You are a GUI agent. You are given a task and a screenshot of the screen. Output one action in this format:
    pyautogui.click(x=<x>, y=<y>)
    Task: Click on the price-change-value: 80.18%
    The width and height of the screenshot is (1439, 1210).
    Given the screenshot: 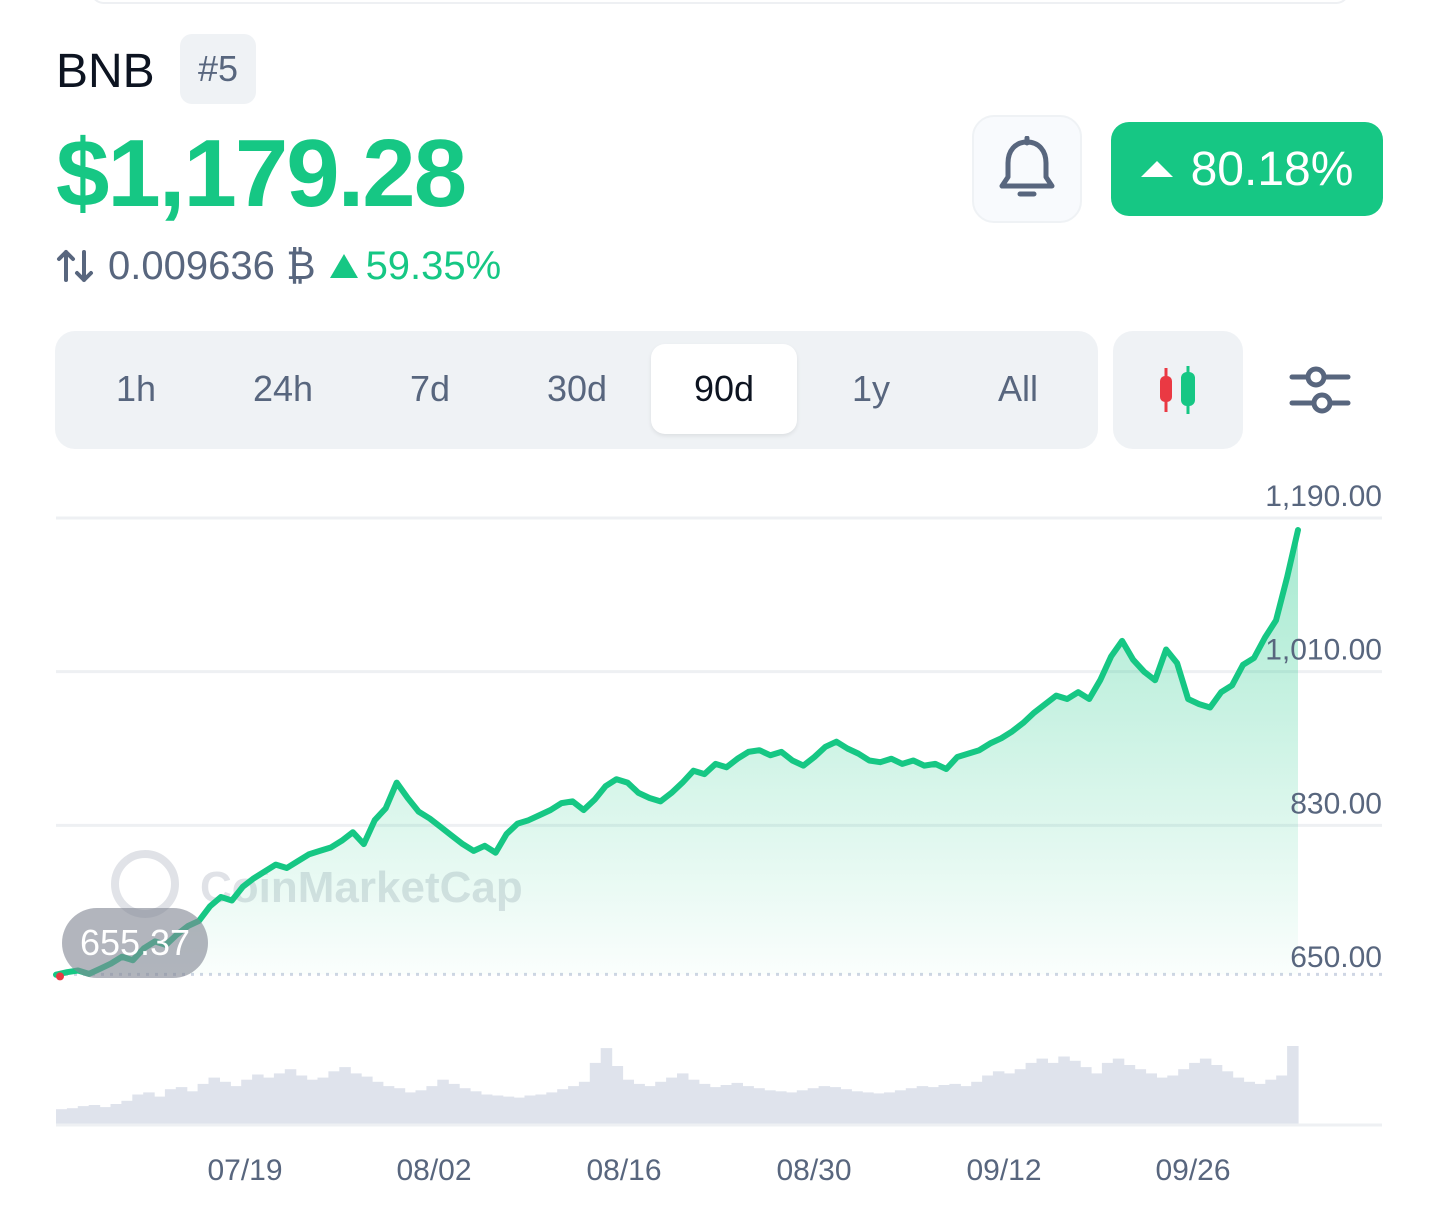 What is the action you would take?
    pyautogui.click(x=1272, y=169)
    